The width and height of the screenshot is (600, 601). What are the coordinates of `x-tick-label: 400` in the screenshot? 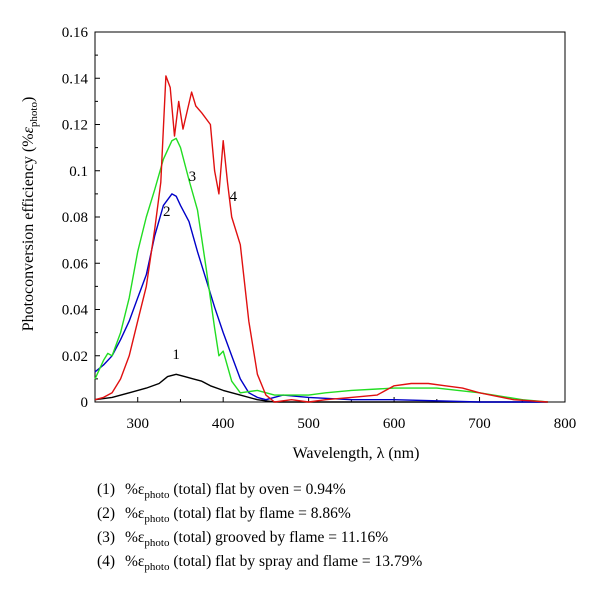 It's located at (223, 424).